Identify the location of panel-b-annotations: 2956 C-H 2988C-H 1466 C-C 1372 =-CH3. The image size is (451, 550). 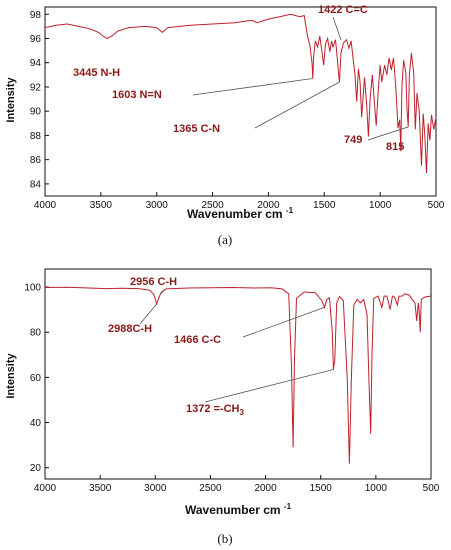
(221, 346).